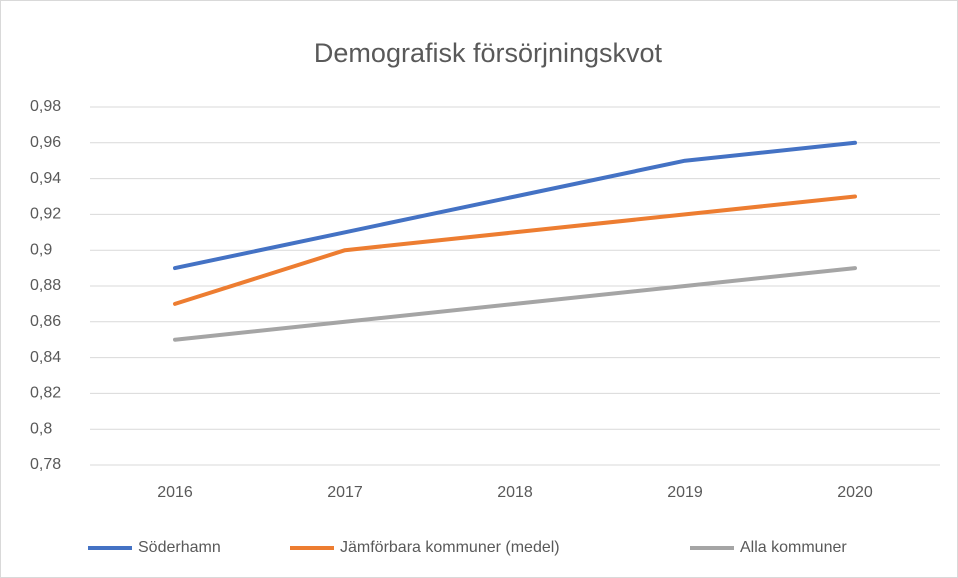  I want to click on y-tick-label: 0,82, so click(45, 393).